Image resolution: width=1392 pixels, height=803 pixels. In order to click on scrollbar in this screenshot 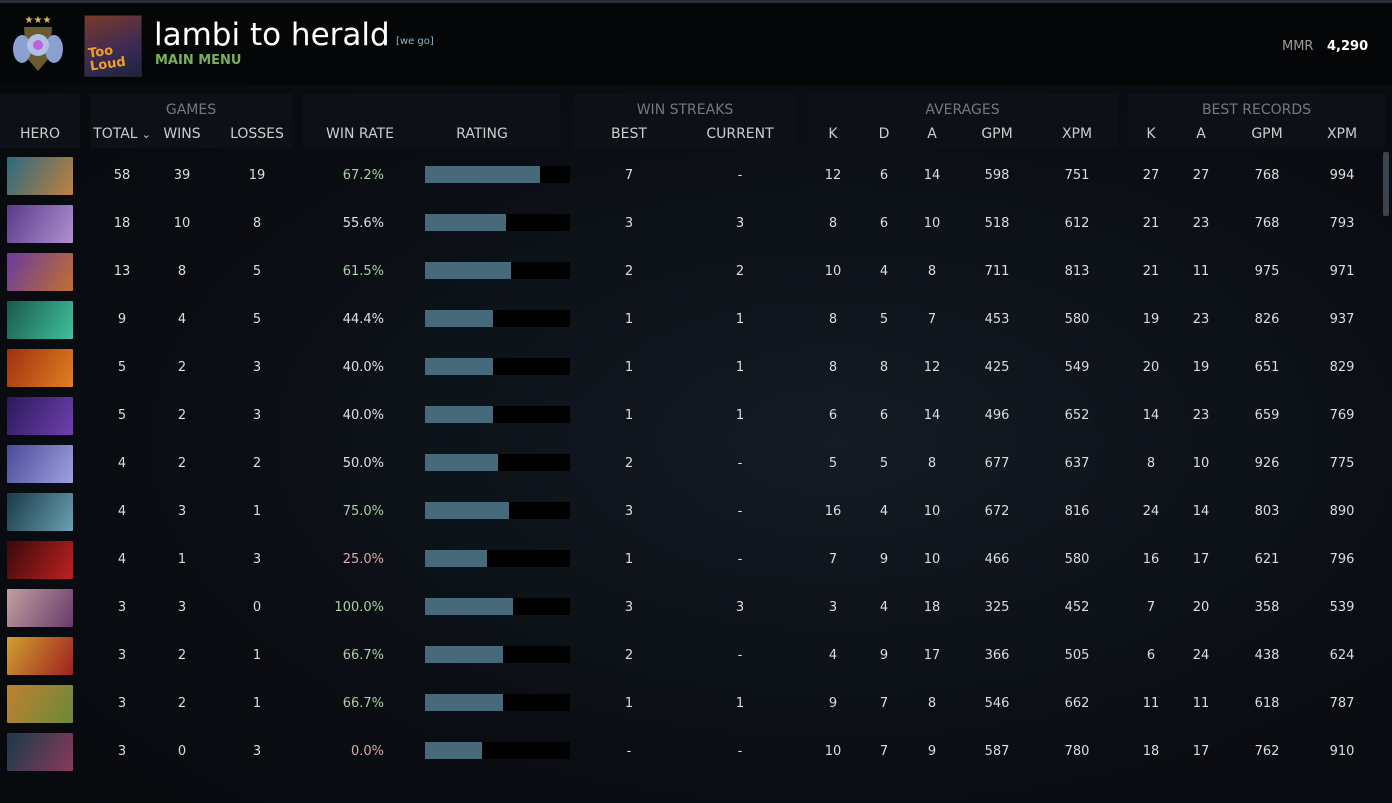, I will do `click(1386, 184)`.